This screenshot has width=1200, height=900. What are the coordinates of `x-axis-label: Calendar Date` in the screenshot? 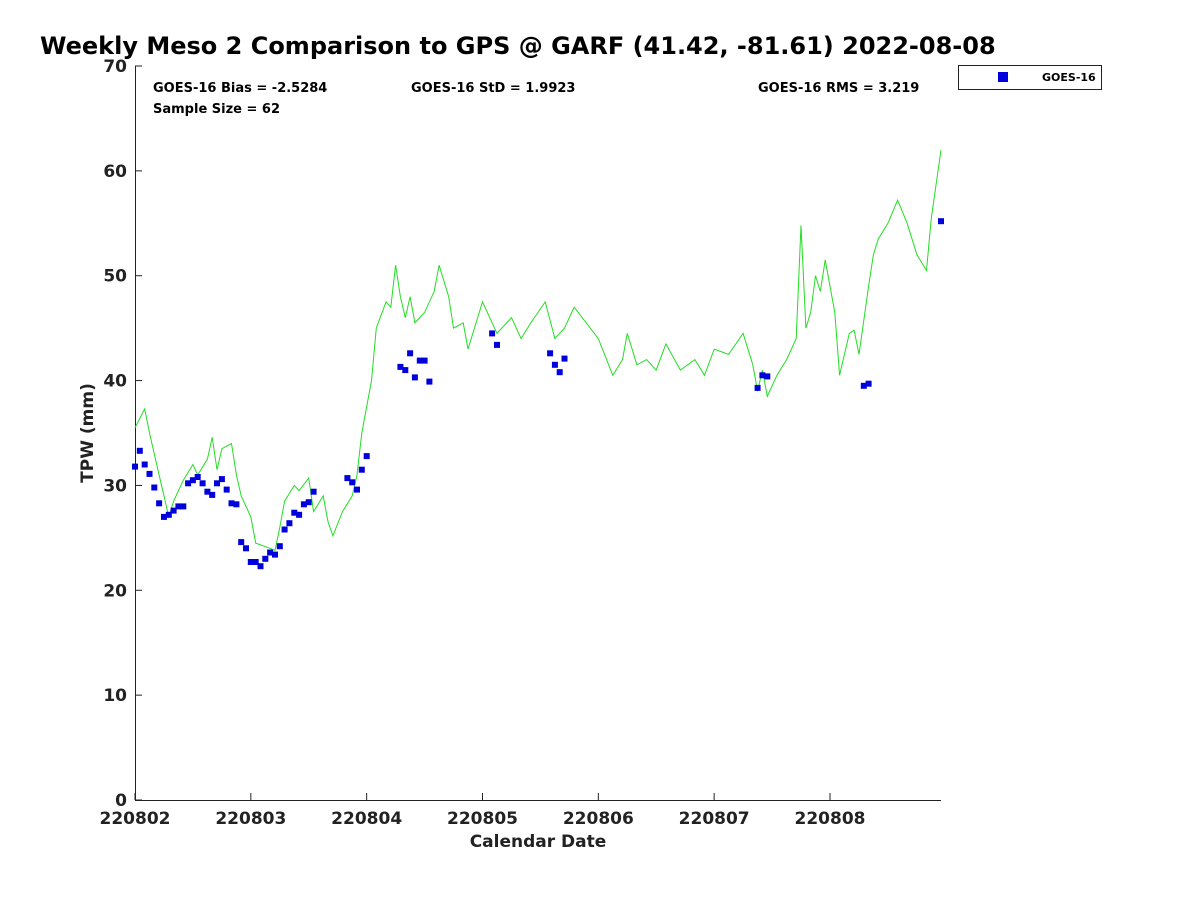 It's located at (538, 842).